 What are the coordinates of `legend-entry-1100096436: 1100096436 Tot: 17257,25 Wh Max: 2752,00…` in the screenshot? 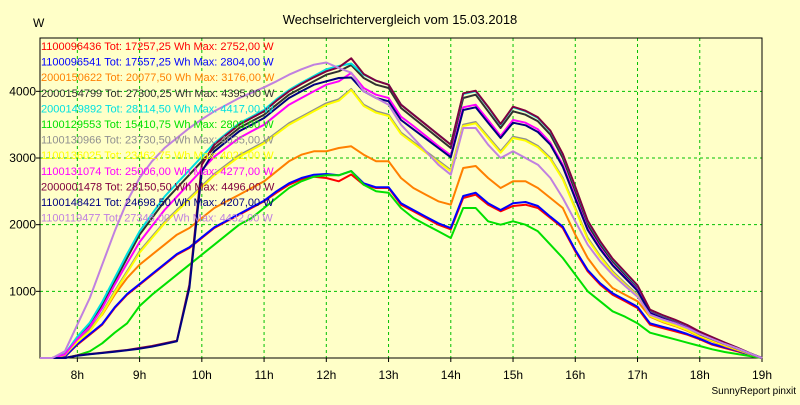 It's located at (157, 47).